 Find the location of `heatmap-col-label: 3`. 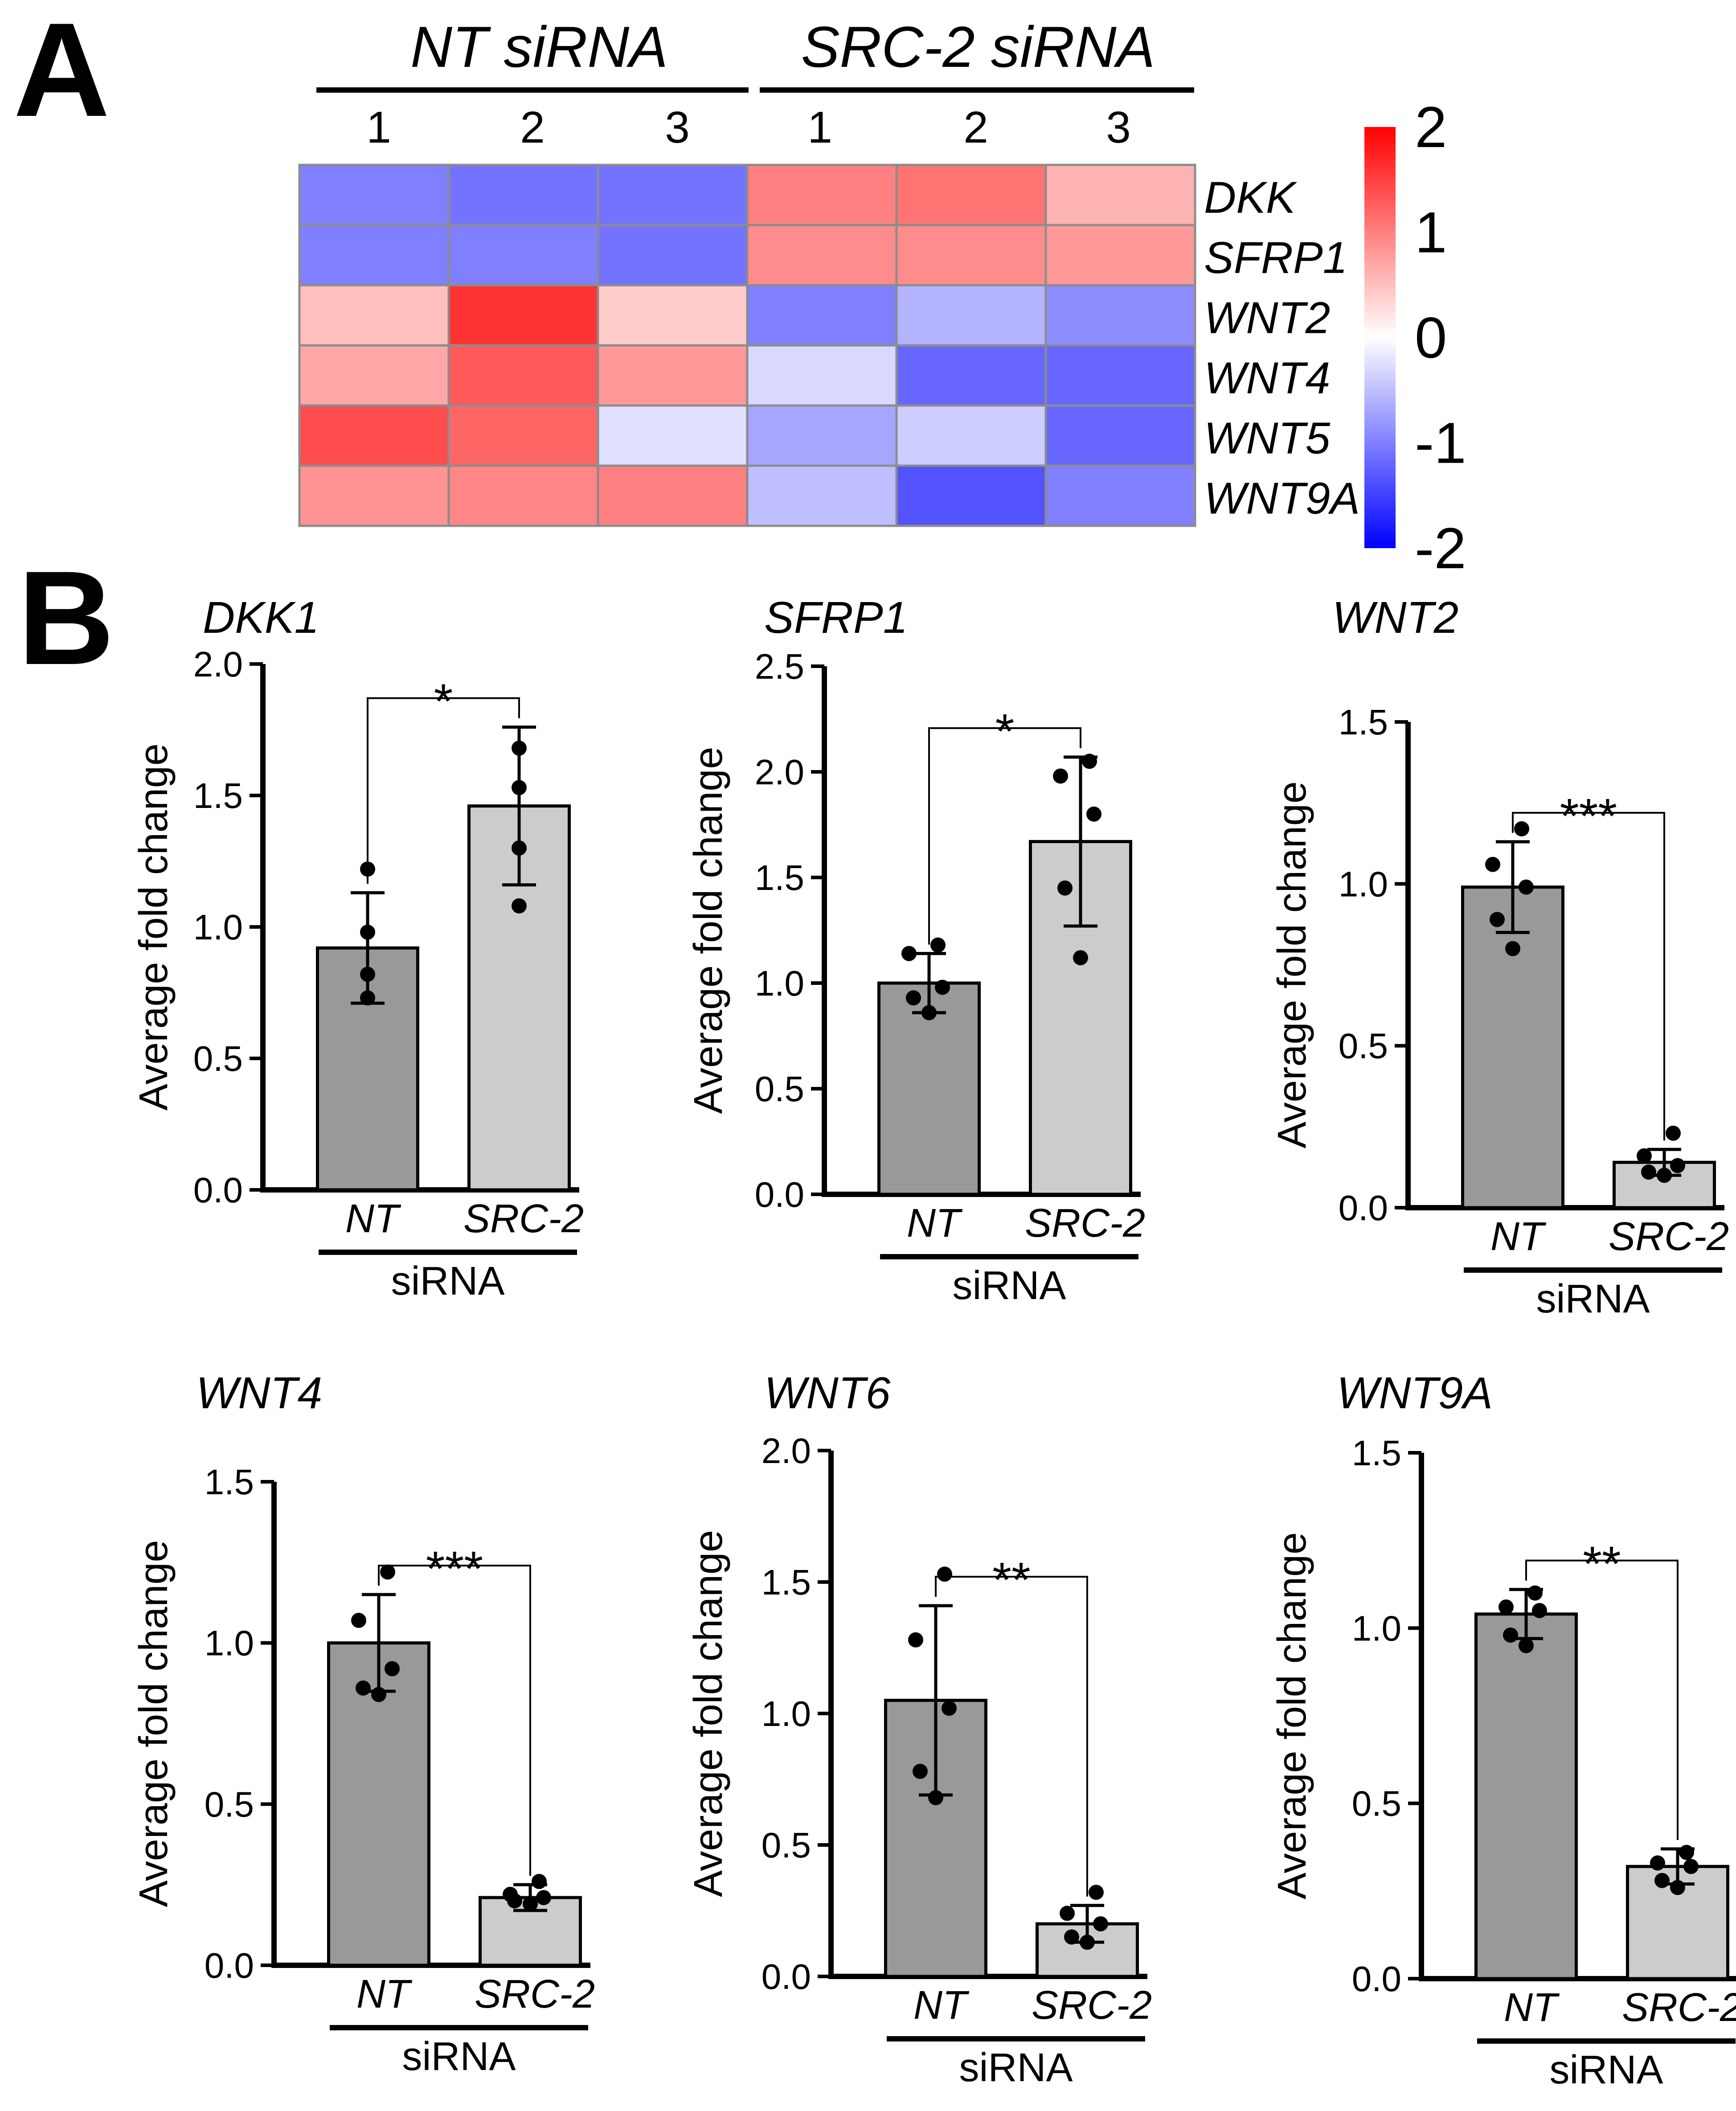

heatmap-col-label: 3 is located at coordinates (1118, 127).